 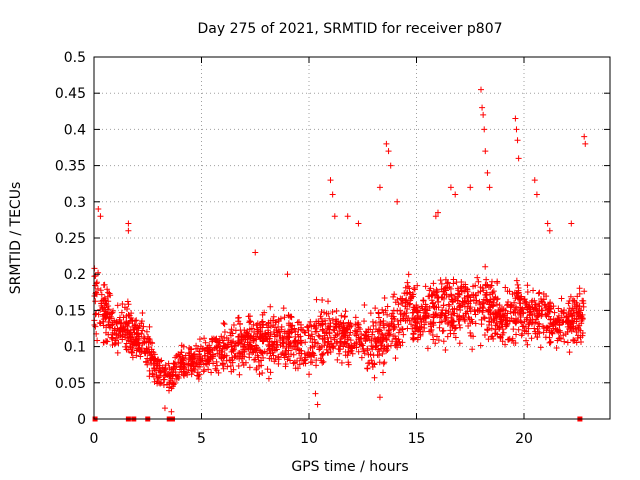 What do you see at coordinates (349, 467) in the screenshot?
I see `x-axis-label: GPS time / hours` at bounding box center [349, 467].